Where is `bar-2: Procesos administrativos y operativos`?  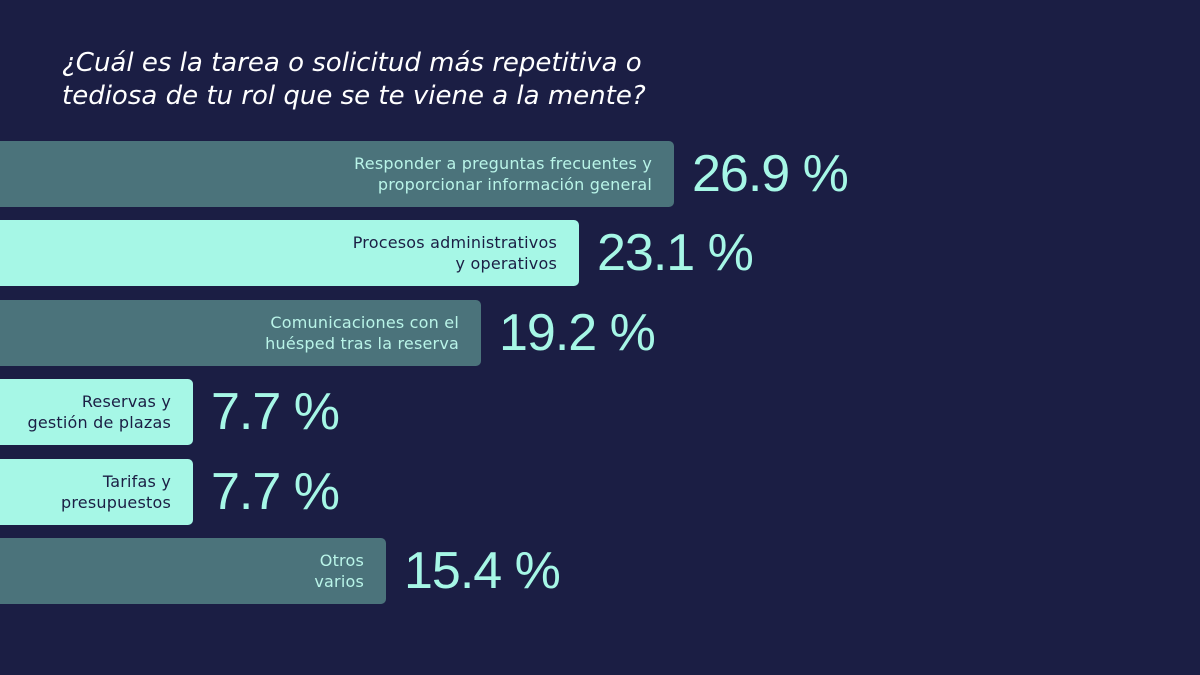 bar-2: Procesos administrativos y operativos is located at coordinates (289, 253).